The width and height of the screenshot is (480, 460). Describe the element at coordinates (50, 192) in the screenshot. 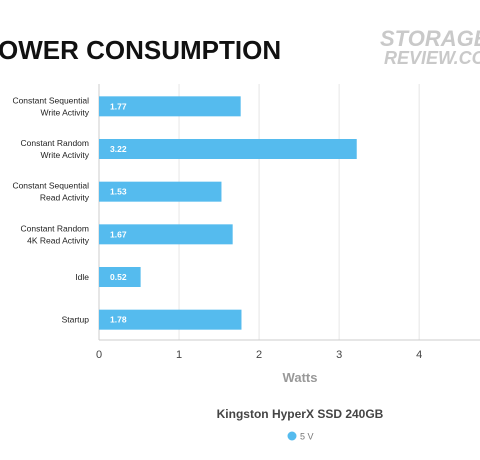

I see `category-label: Constant Sequential Read Activity` at that location.